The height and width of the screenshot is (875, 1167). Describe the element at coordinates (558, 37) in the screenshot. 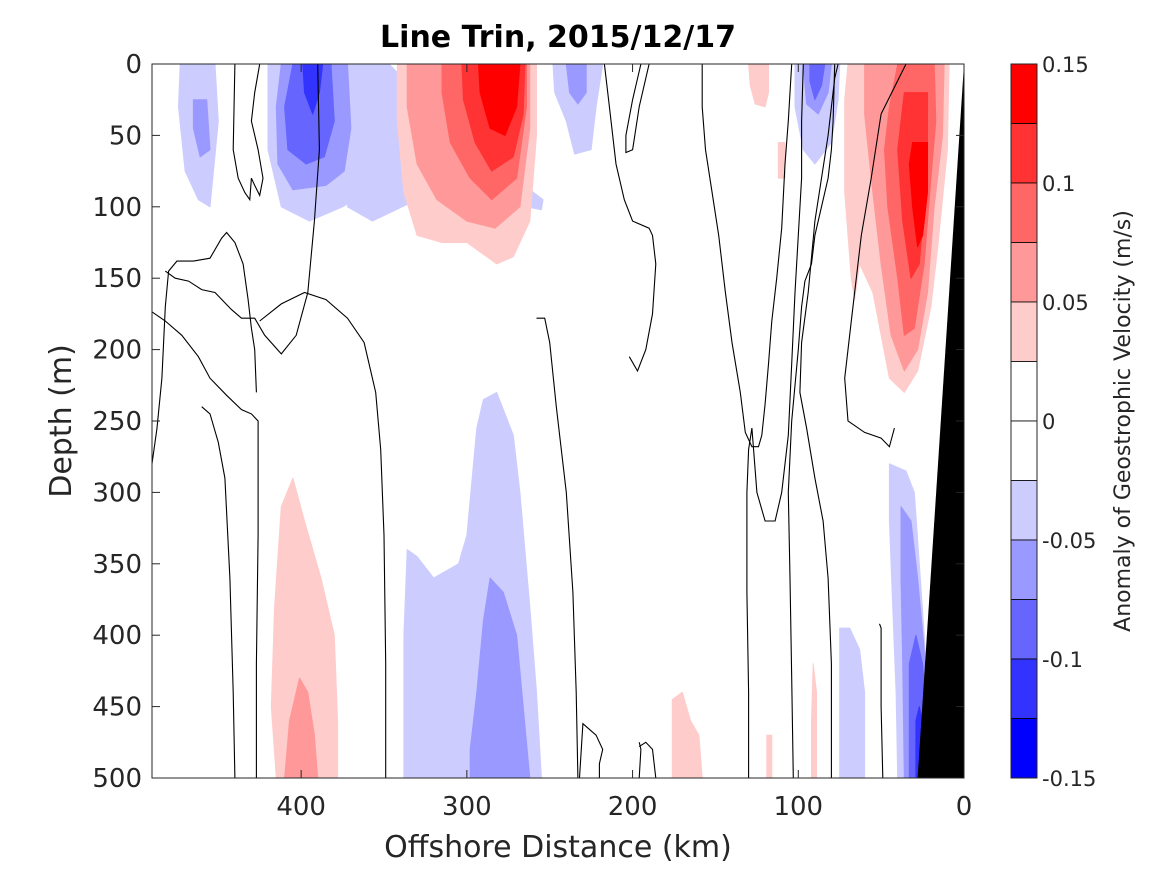

I see `chart-title: Line Trin, 2015/12/17` at that location.